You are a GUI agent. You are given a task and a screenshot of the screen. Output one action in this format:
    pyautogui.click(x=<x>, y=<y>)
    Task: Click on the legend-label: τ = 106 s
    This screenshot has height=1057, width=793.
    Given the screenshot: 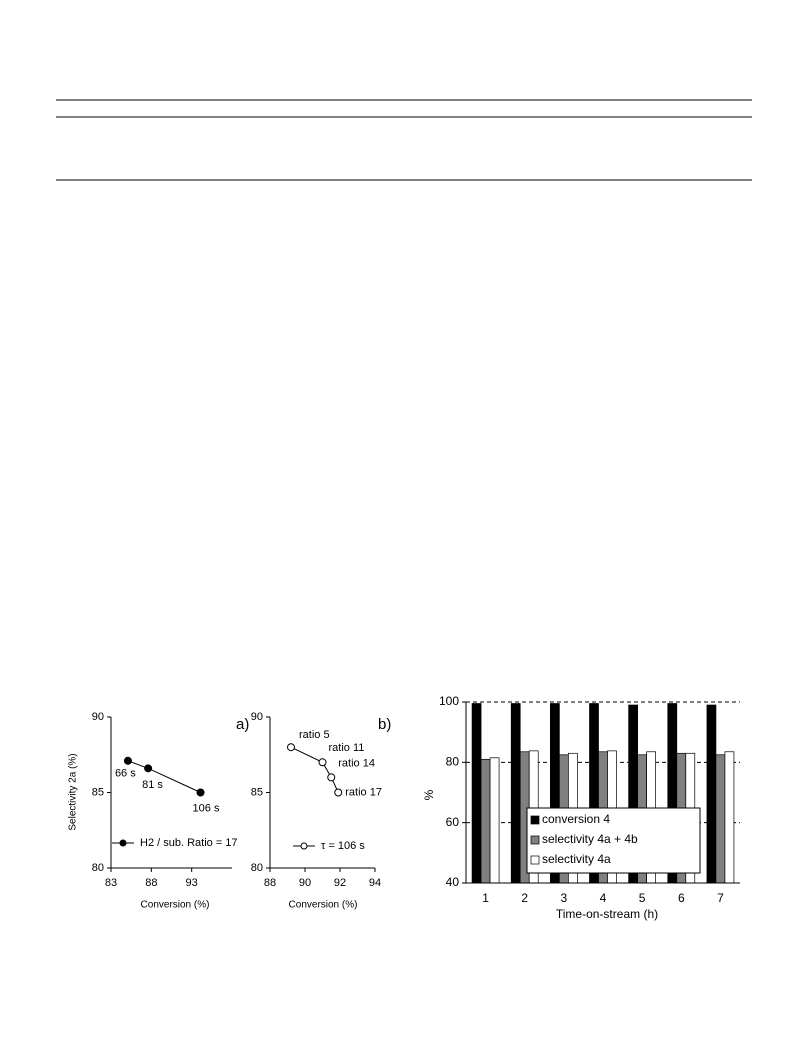 What is the action you would take?
    pyautogui.click(x=343, y=846)
    